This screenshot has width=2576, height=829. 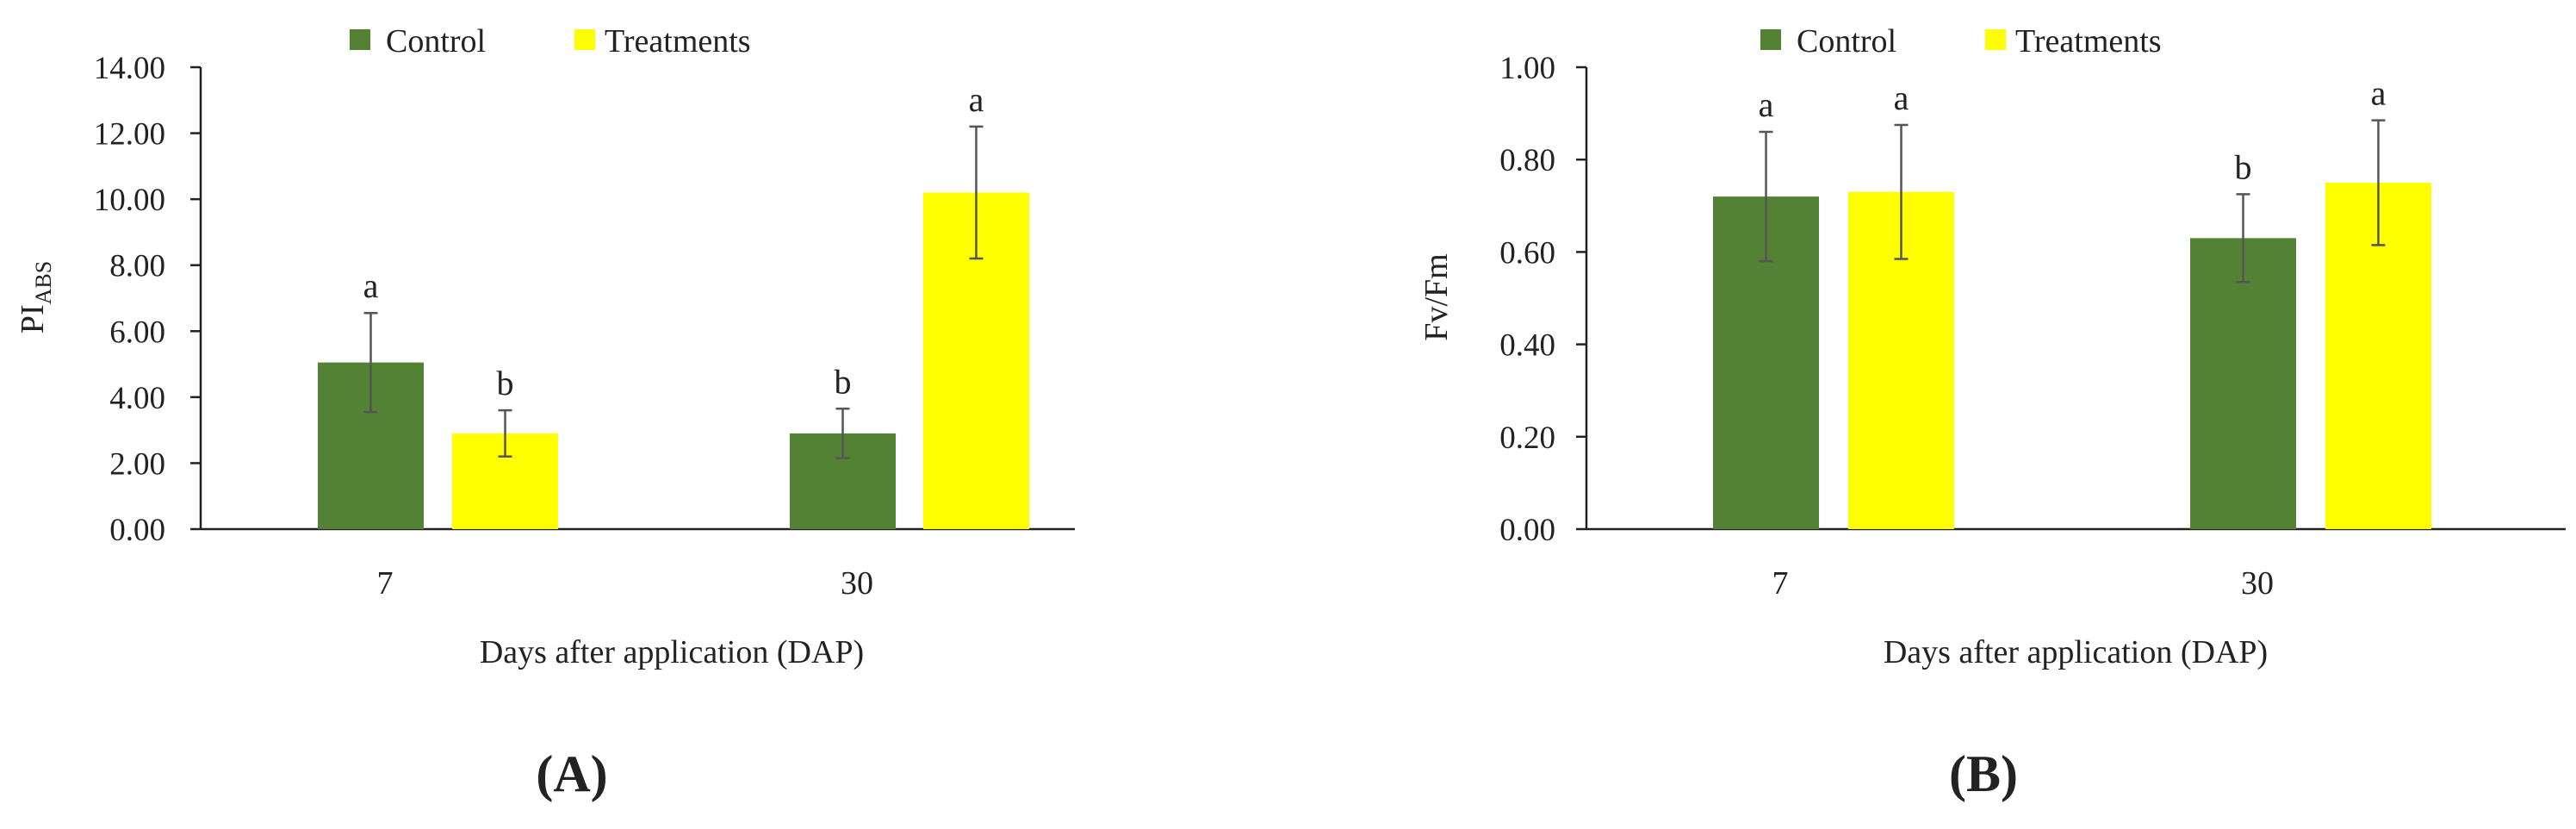 I want to click on y-tick-label: 0.80, so click(x=1527, y=160).